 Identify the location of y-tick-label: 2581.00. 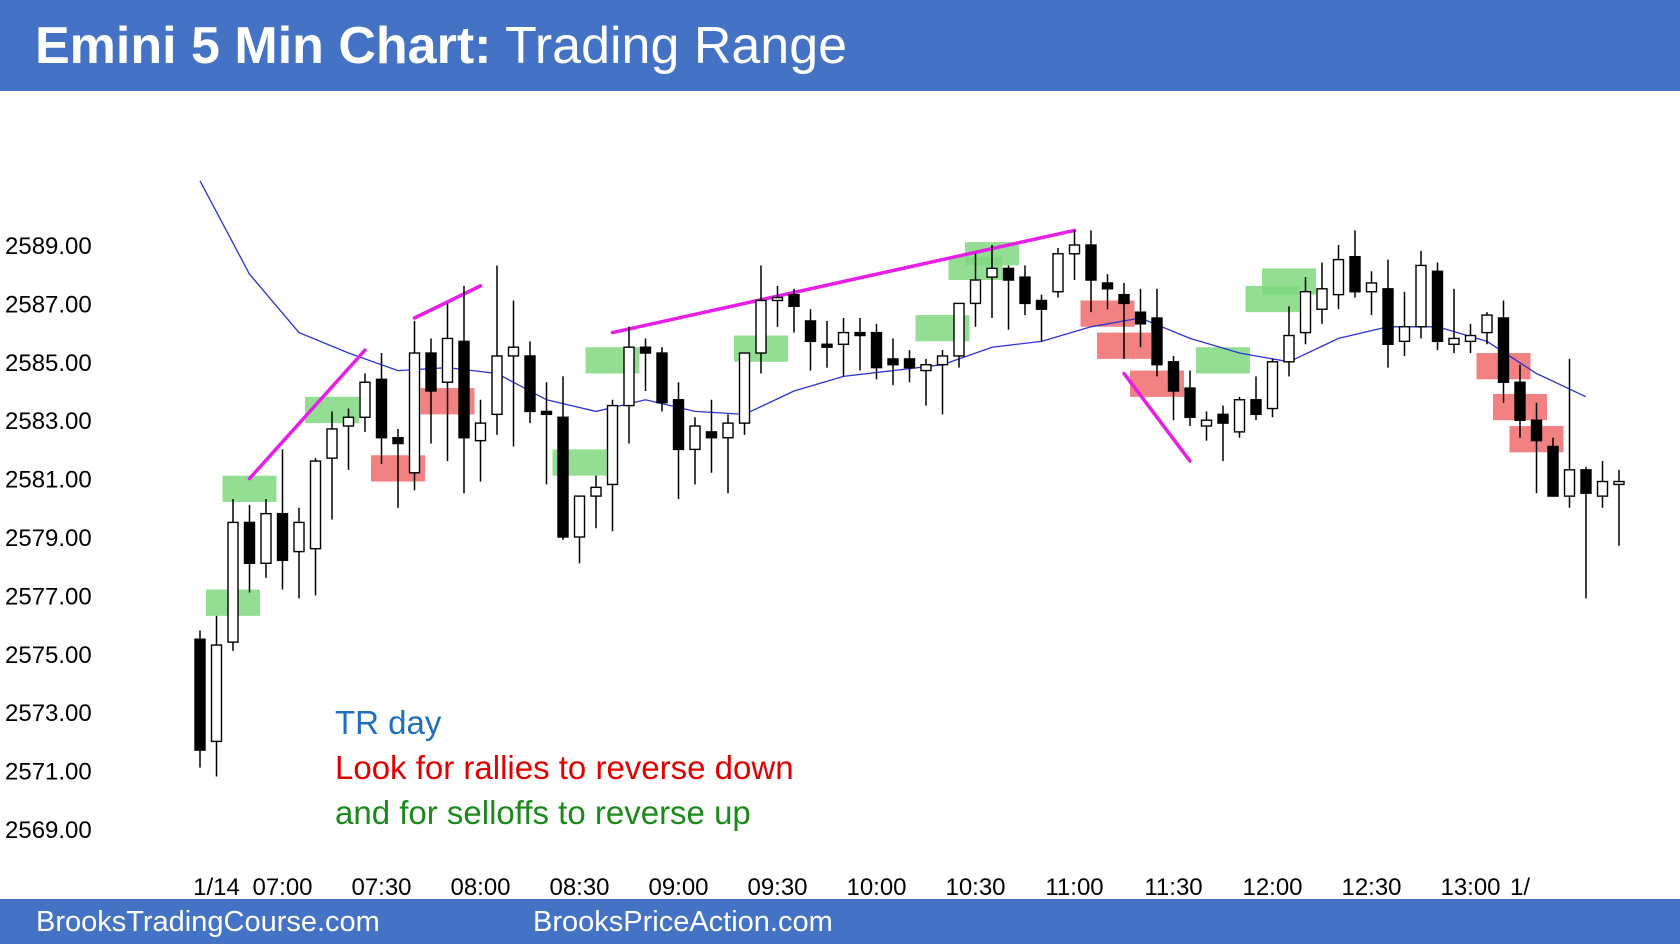
(48, 480).